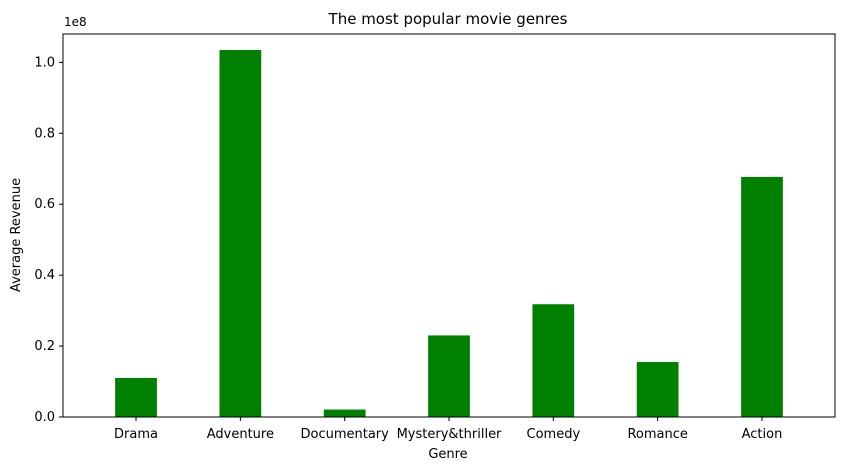 This screenshot has height=470, width=846. Describe the element at coordinates (657, 434) in the screenshot. I see `x-tick-label: Romance` at that location.